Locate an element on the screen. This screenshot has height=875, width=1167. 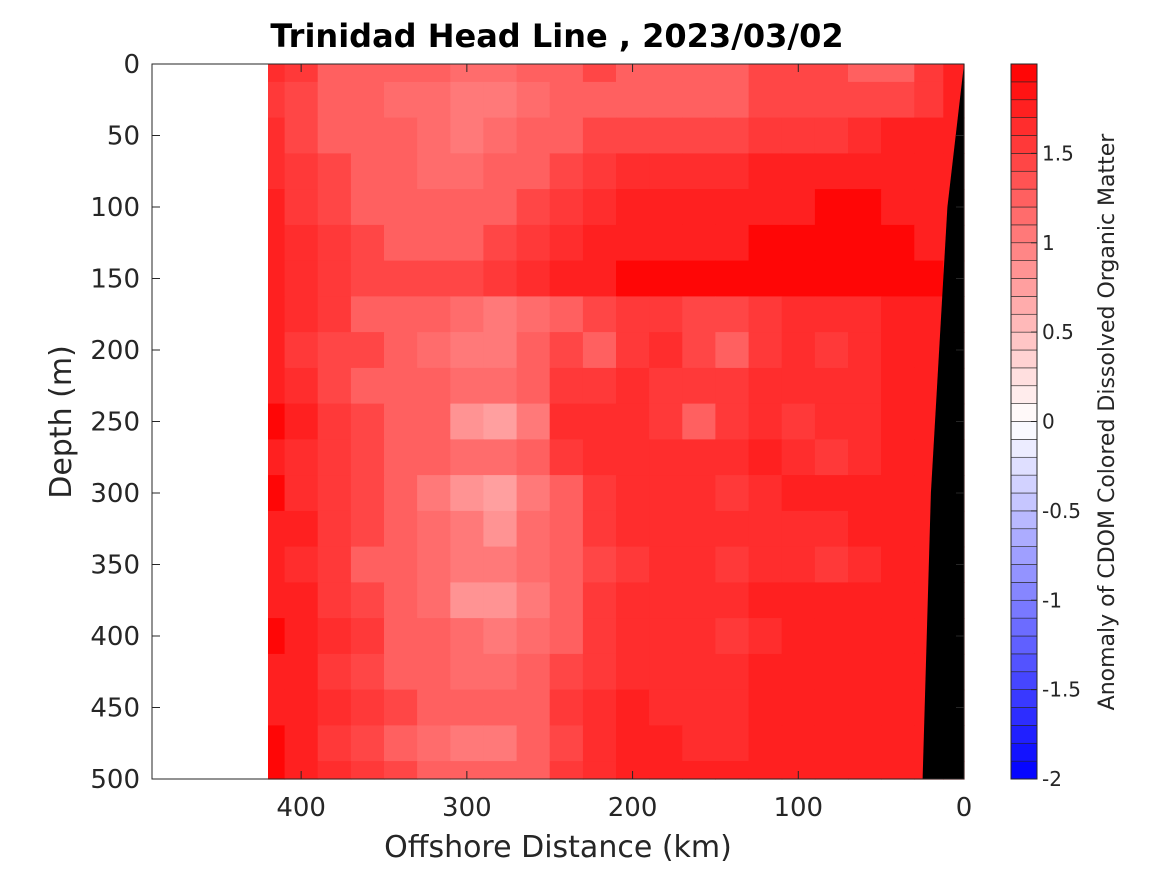
chart-title: Trinidad Head Line , 2023/03/02 is located at coordinates (556, 36).